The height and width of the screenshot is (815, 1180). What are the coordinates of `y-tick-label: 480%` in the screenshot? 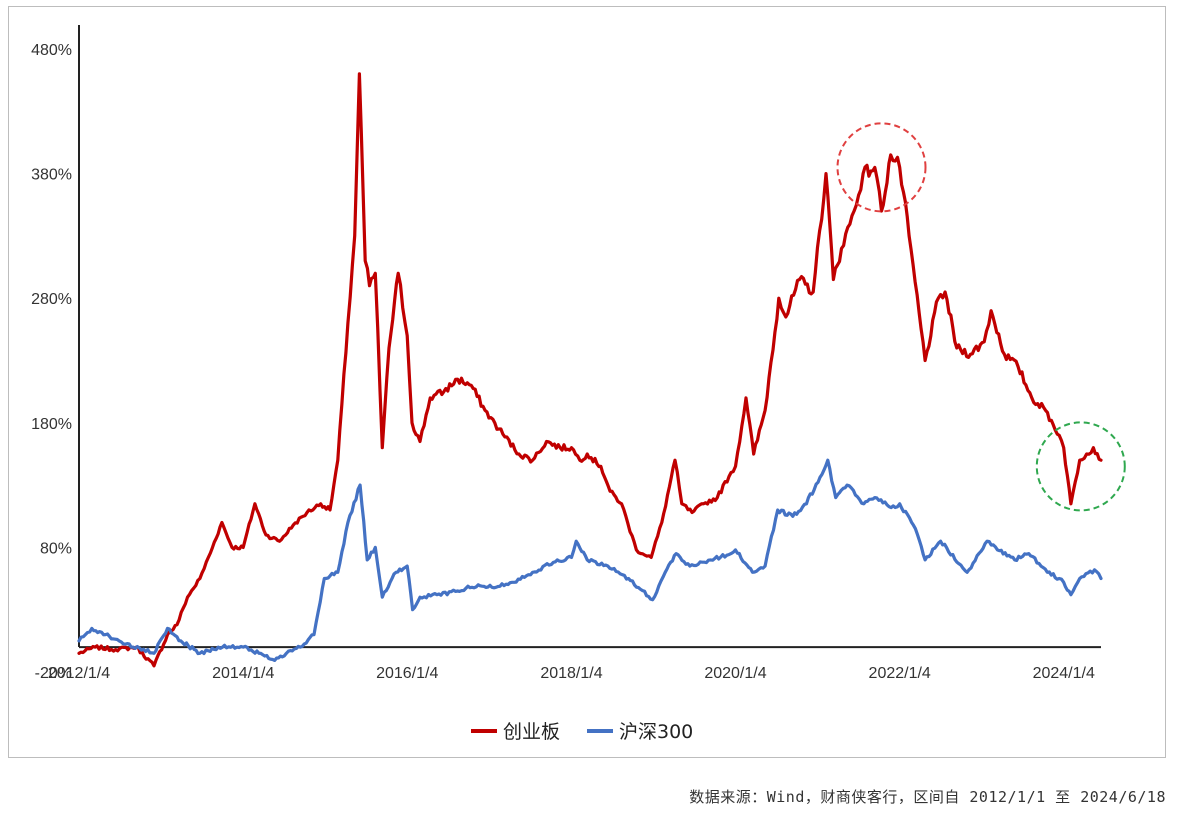 It's located at (51, 50).